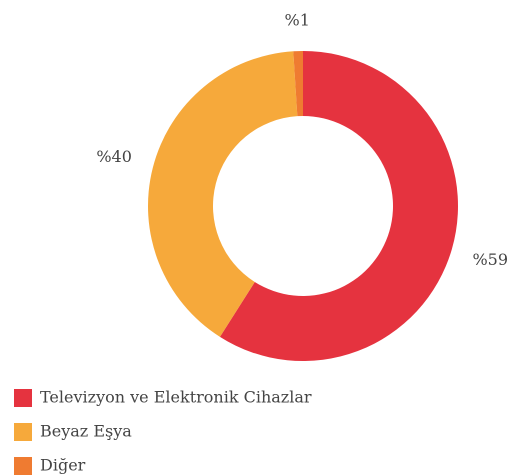 Image resolution: width=521 pixels, height=475 pixels. Describe the element at coordinates (114, 156) in the screenshot. I see `slice-label: %40` at that location.